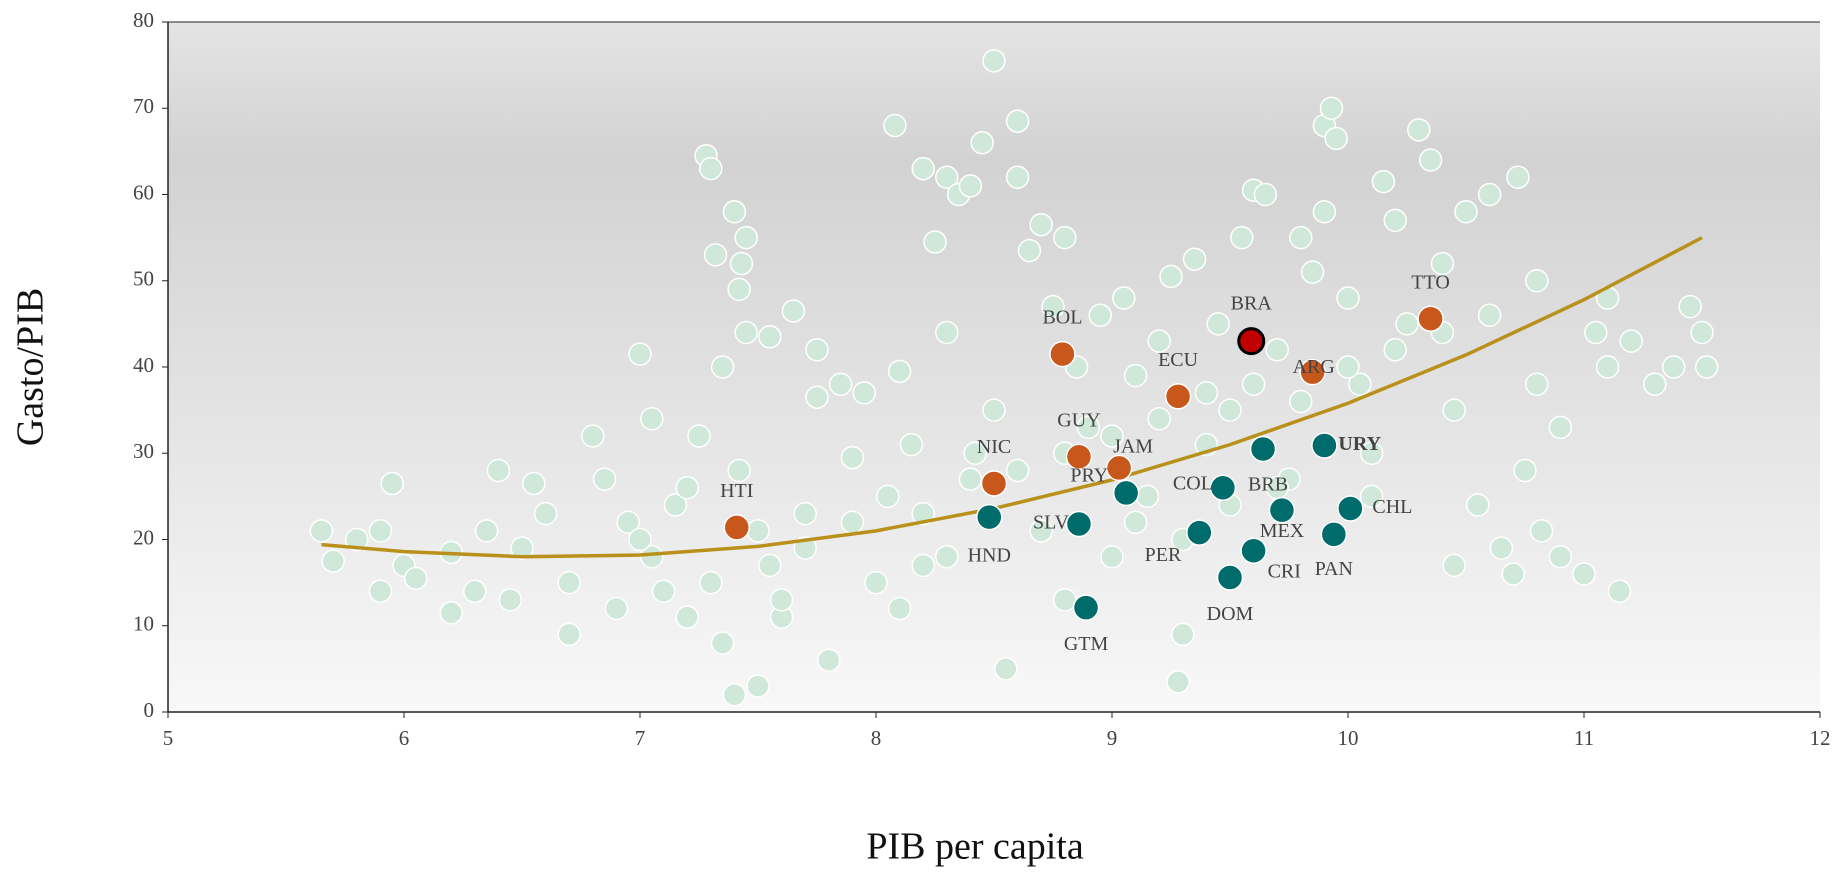 The width and height of the screenshot is (1840, 878). Describe the element at coordinates (1086, 644) in the screenshot. I see `country-label: GTM` at that location.